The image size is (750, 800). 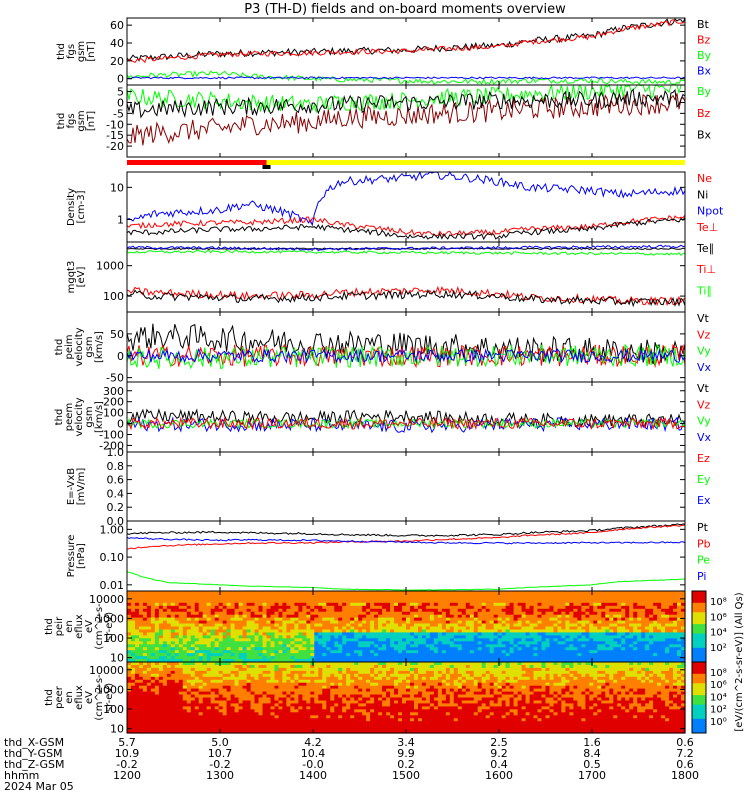 I want to click on density-frame, so click(x=406, y=207).